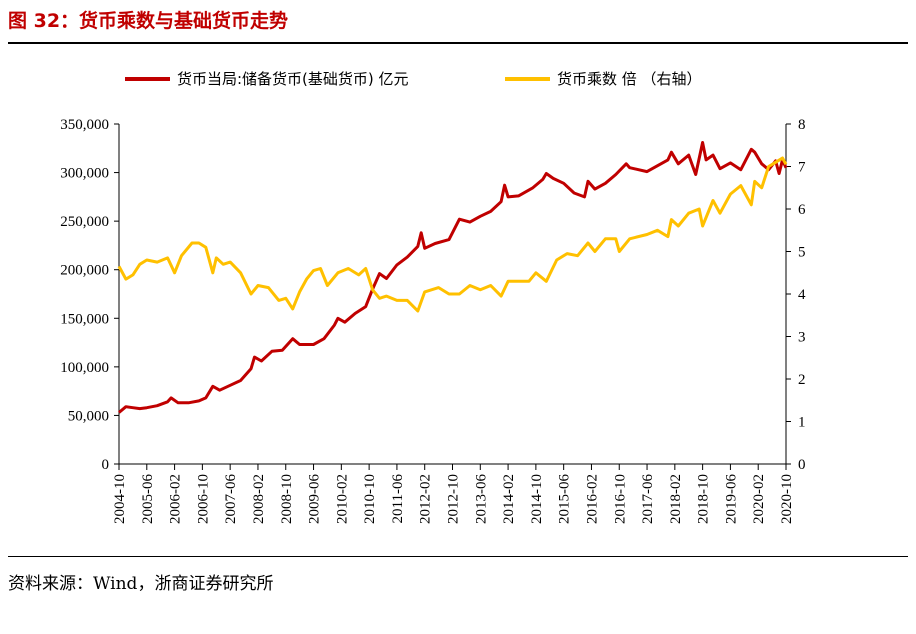 This screenshot has width=916, height=634. I want to click on x-tick-label: 2015-06, so click(565, 499).